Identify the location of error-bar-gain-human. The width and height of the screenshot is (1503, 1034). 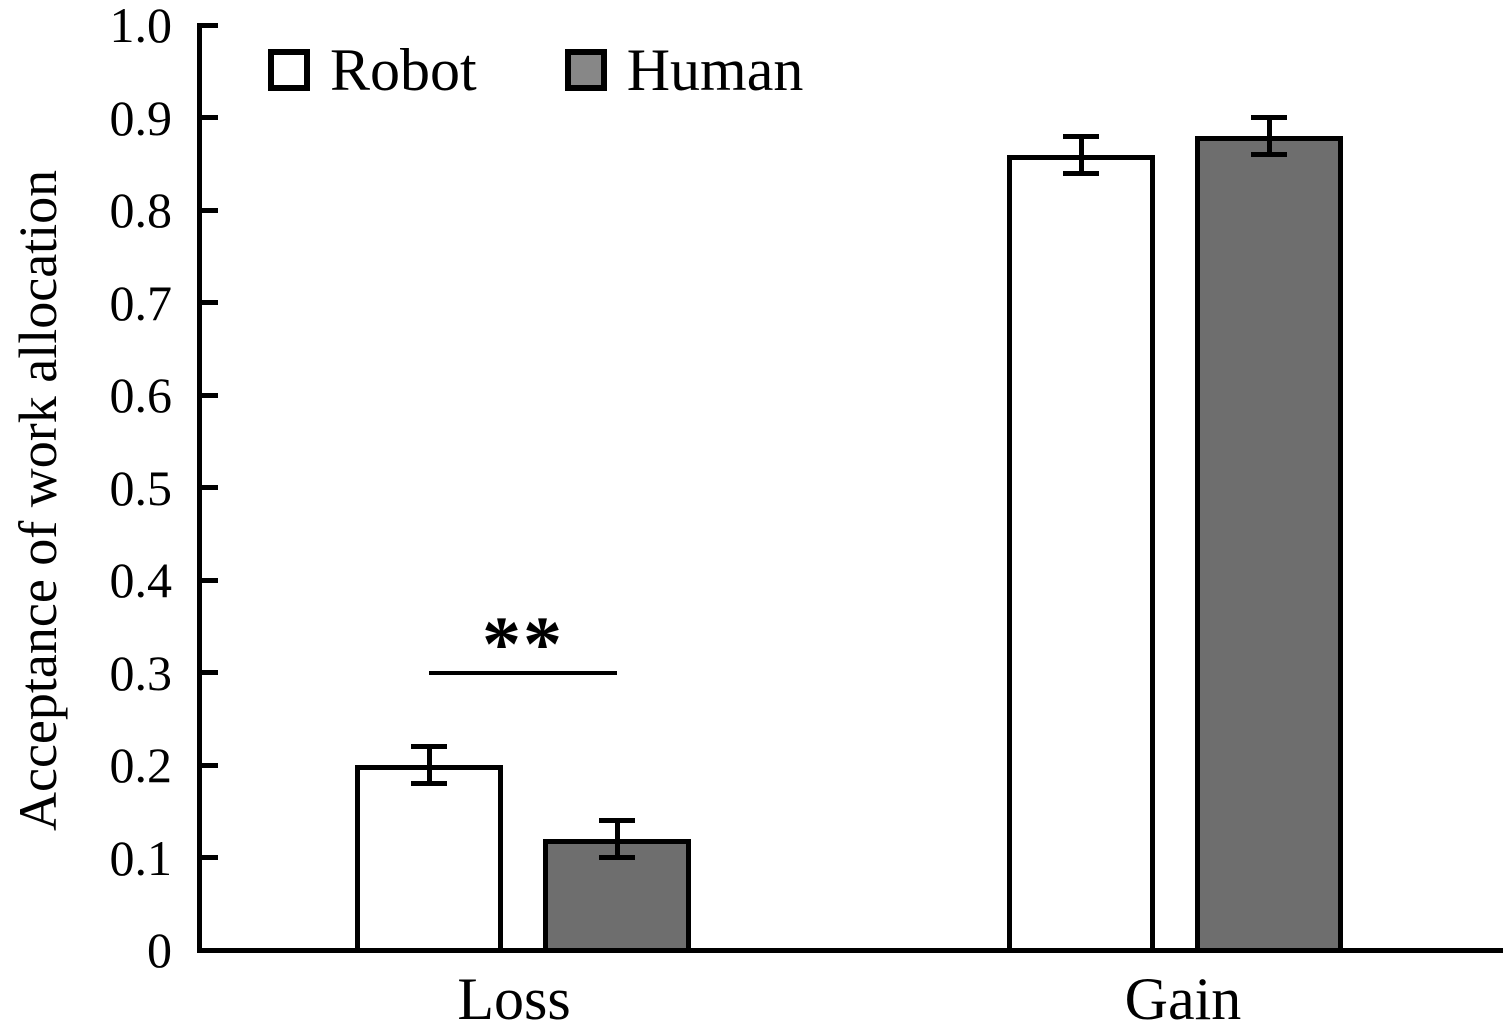
(1269, 136).